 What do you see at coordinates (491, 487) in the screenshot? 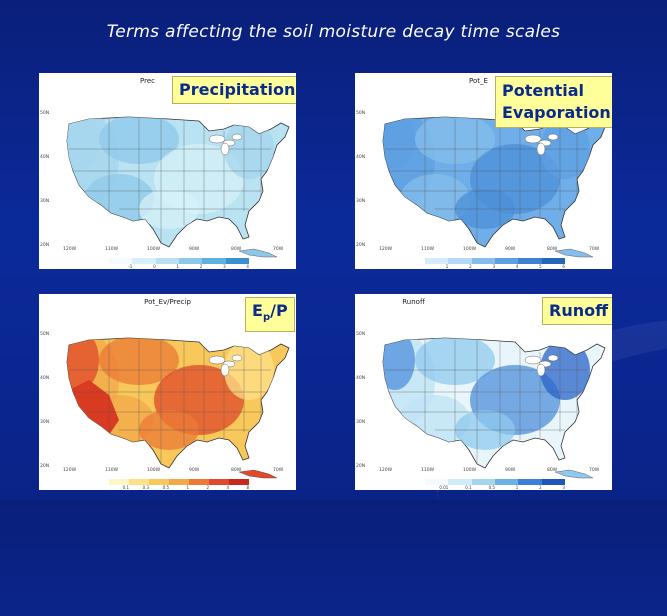
I see `colorbar-tick-label: 0.5` at bounding box center [491, 487].